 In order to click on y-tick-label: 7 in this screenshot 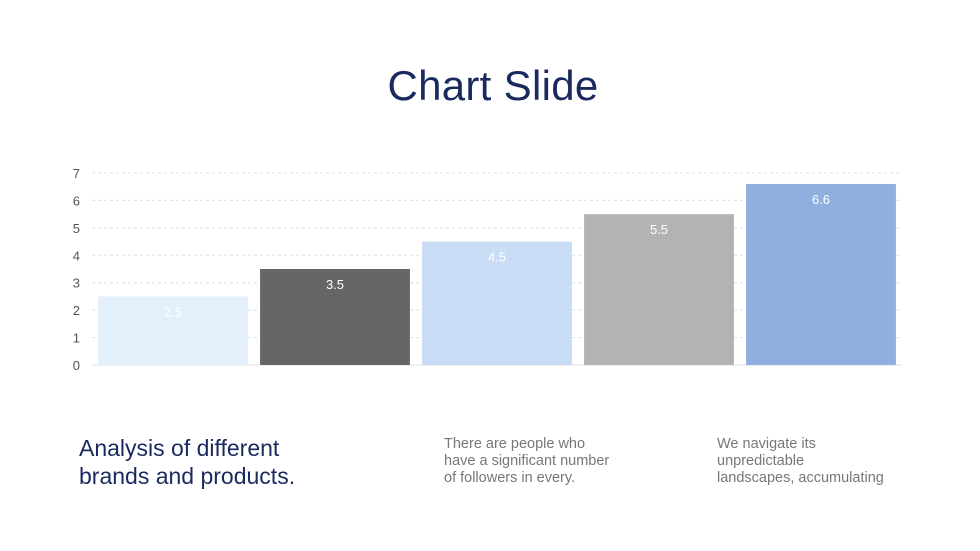, I will do `click(76, 173)`.